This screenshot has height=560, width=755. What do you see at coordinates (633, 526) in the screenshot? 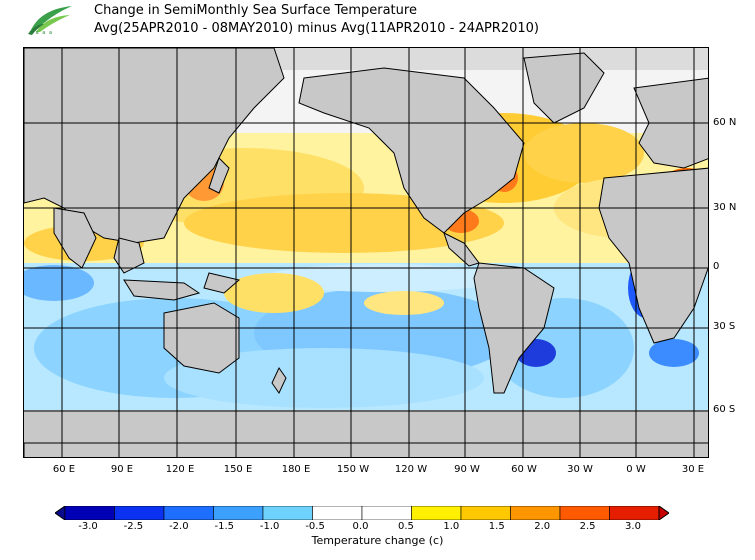
I see `colorbar-tick-label: 3.0` at bounding box center [633, 526].